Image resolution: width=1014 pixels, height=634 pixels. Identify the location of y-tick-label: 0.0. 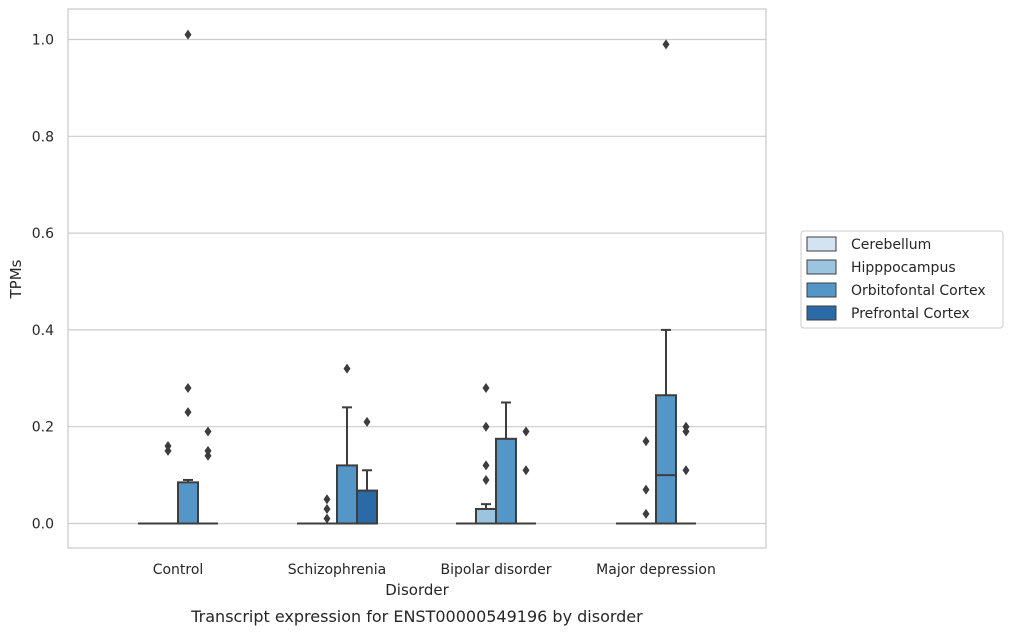
(43, 525).